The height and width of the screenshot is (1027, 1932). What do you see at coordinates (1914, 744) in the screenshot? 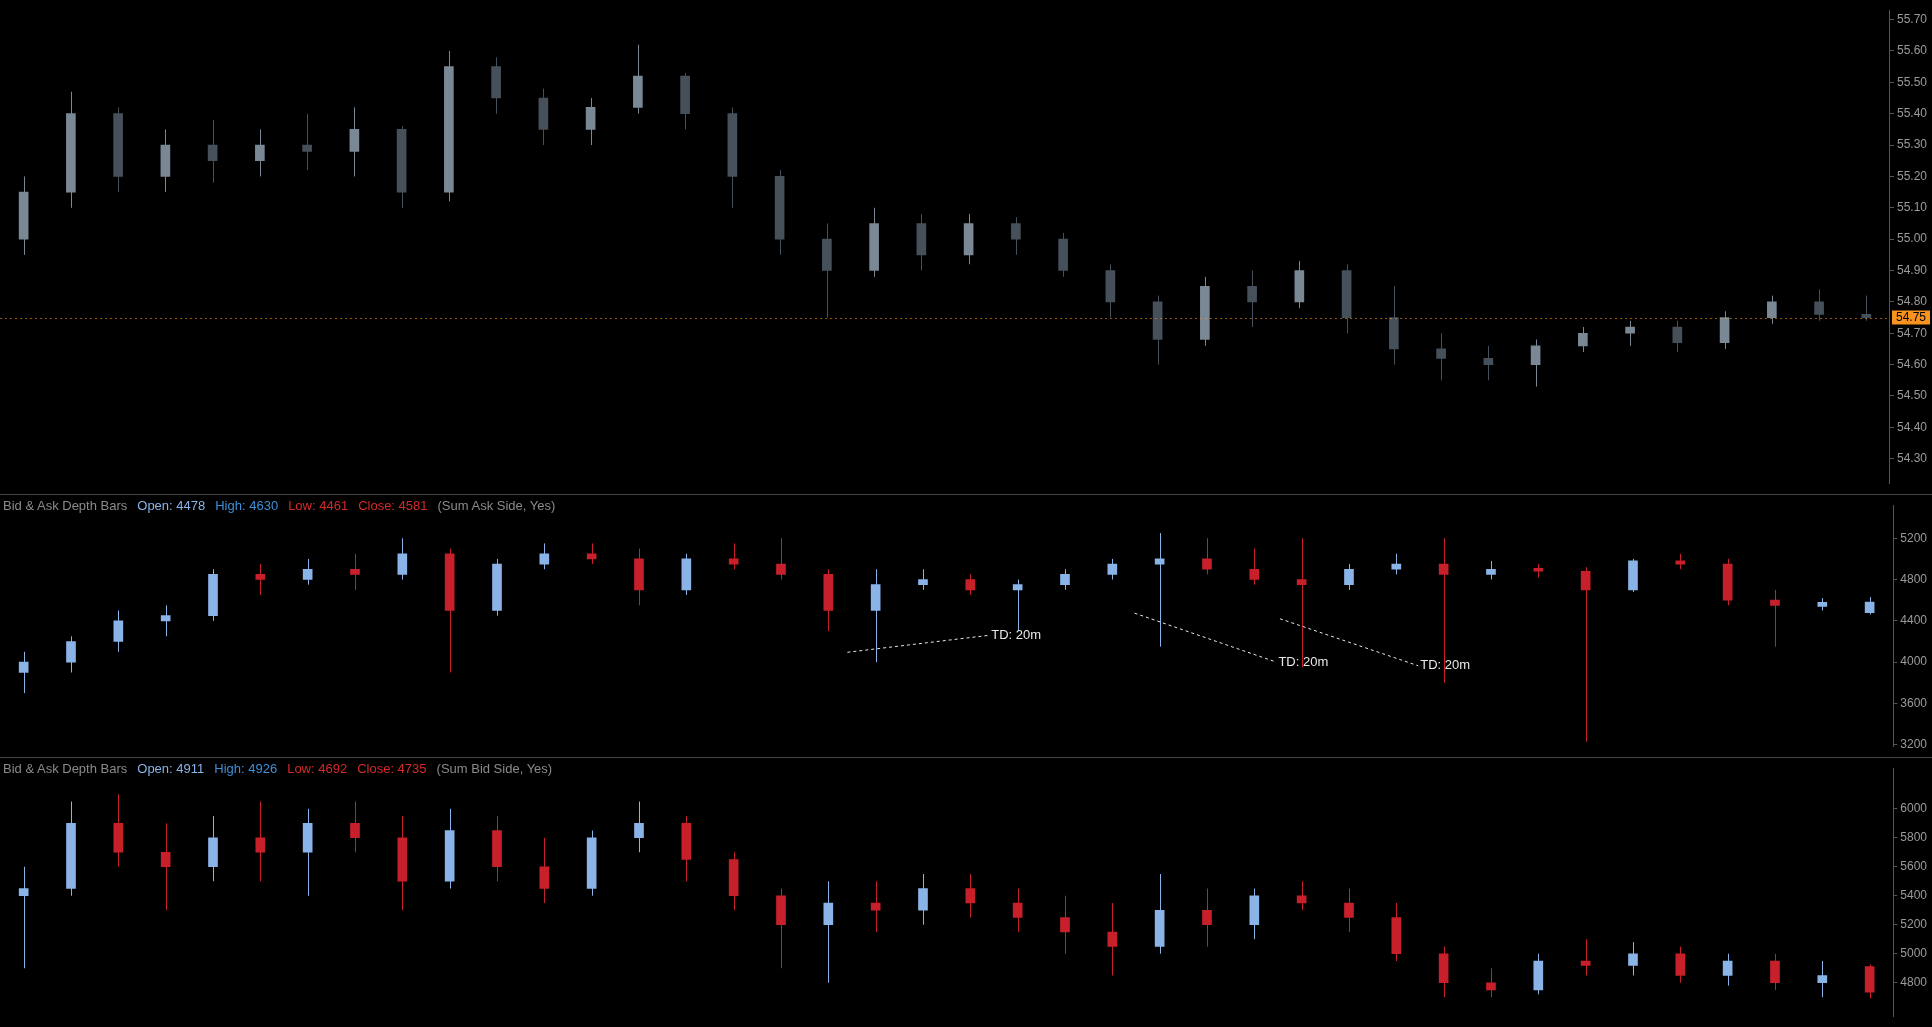
I see `y-tick-label: 3200` at bounding box center [1914, 744].